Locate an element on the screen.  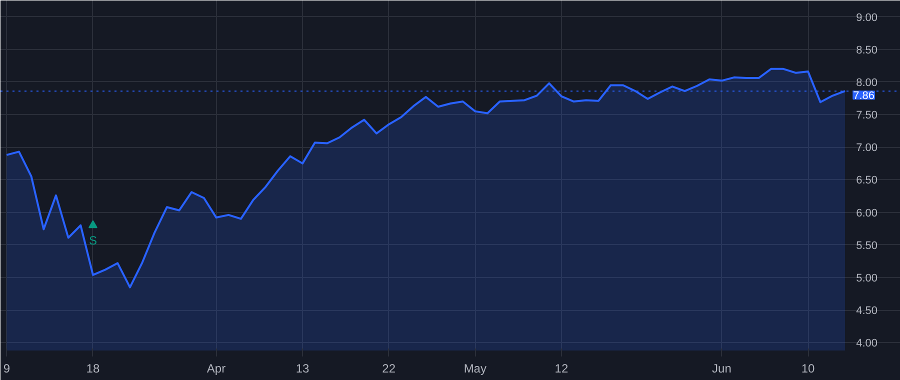
x-tick-label: 10 is located at coordinates (808, 369).